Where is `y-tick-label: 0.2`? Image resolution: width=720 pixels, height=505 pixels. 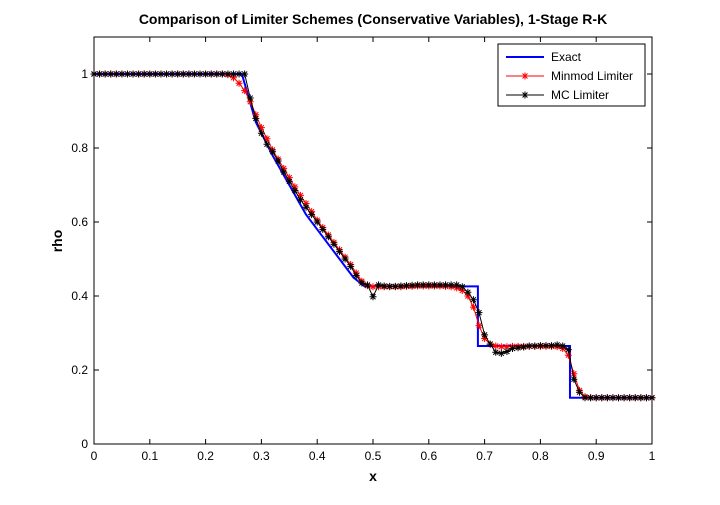
y-tick-label: 0.2 is located at coordinates (79, 370).